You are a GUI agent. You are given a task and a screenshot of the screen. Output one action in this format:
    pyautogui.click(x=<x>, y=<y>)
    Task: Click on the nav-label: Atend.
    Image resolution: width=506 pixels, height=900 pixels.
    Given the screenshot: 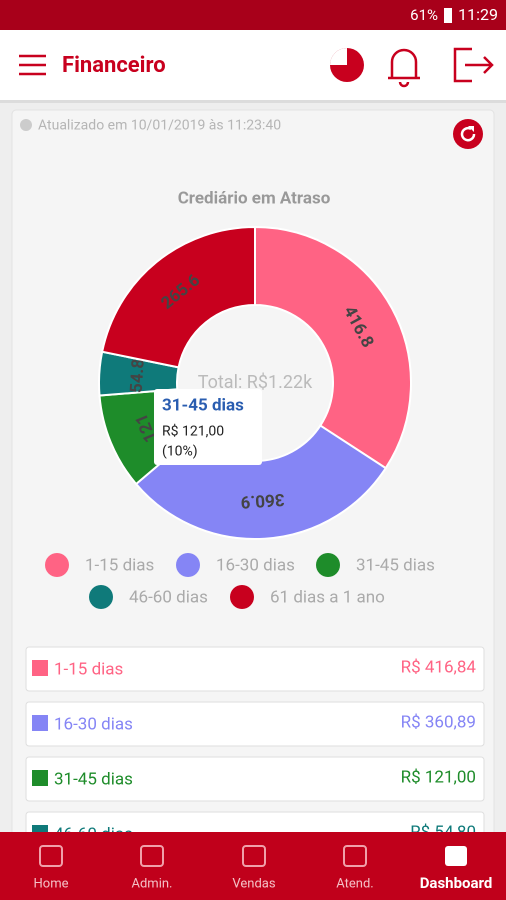 What is the action you would take?
    pyautogui.click(x=354, y=883)
    